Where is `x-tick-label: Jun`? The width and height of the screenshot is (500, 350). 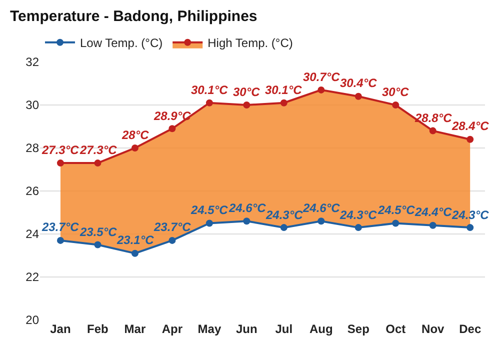 x-tick-label: Jun is located at coordinates (247, 329).